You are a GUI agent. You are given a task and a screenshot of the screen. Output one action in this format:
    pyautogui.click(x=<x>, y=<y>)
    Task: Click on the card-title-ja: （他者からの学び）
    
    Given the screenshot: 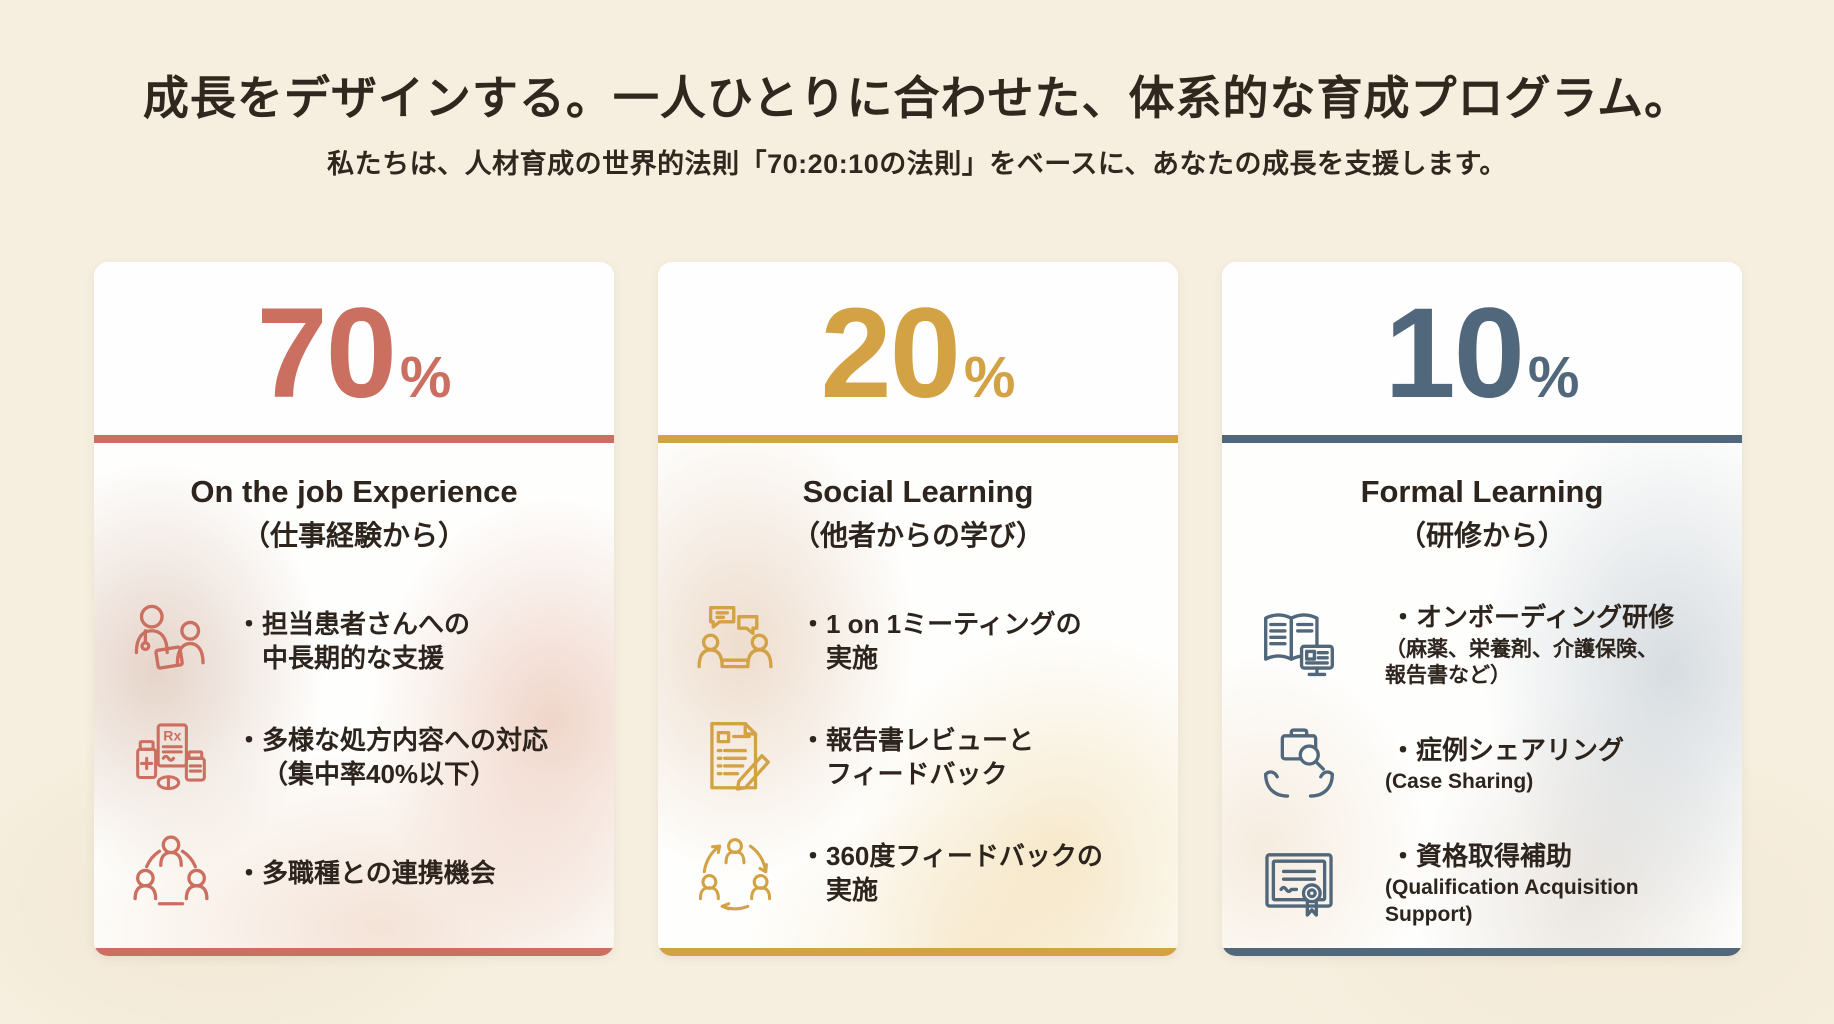 What is the action you would take?
    pyautogui.click(x=917, y=536)
    